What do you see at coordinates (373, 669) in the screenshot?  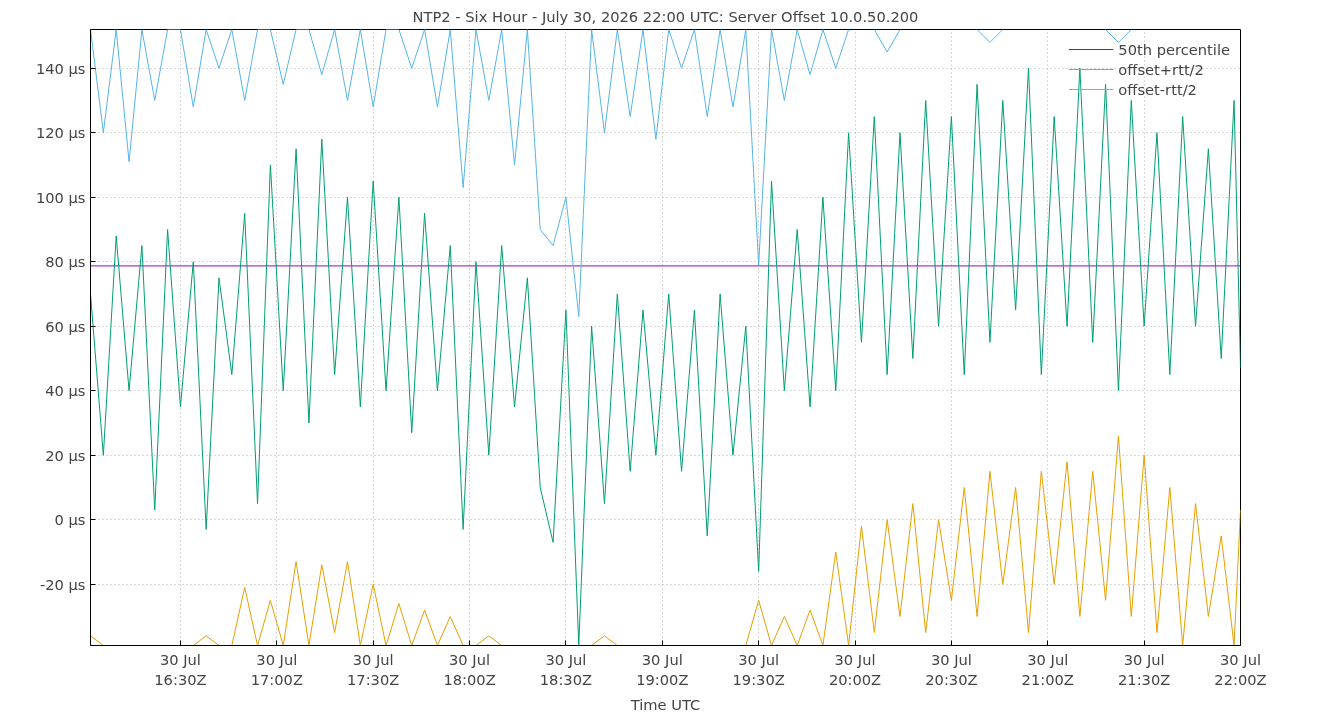 I see `x-tick-label: 30 Jul 17:30Z` at bounding box center [373, 669].